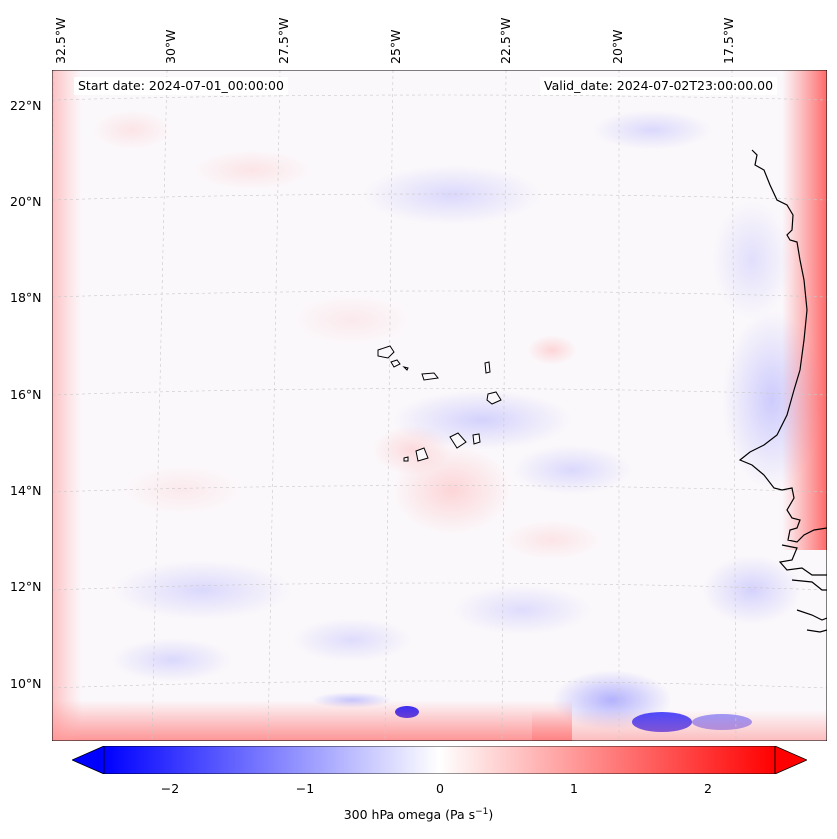 This screenshot has height=839, width=837. What do you see at coordinates (728, 40) in the screenshot?
I see `lon-label: 17.5°W` at bounding box center [728, 40].